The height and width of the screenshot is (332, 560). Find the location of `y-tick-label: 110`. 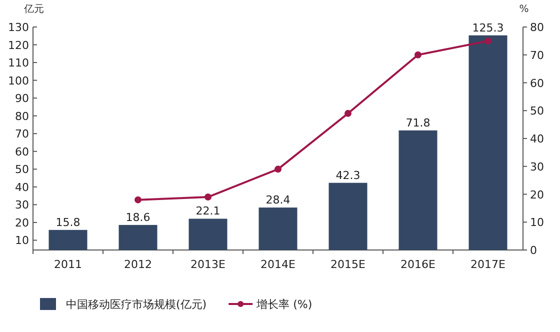

y-tick-label: 110 is located at coordinates (18, 63).